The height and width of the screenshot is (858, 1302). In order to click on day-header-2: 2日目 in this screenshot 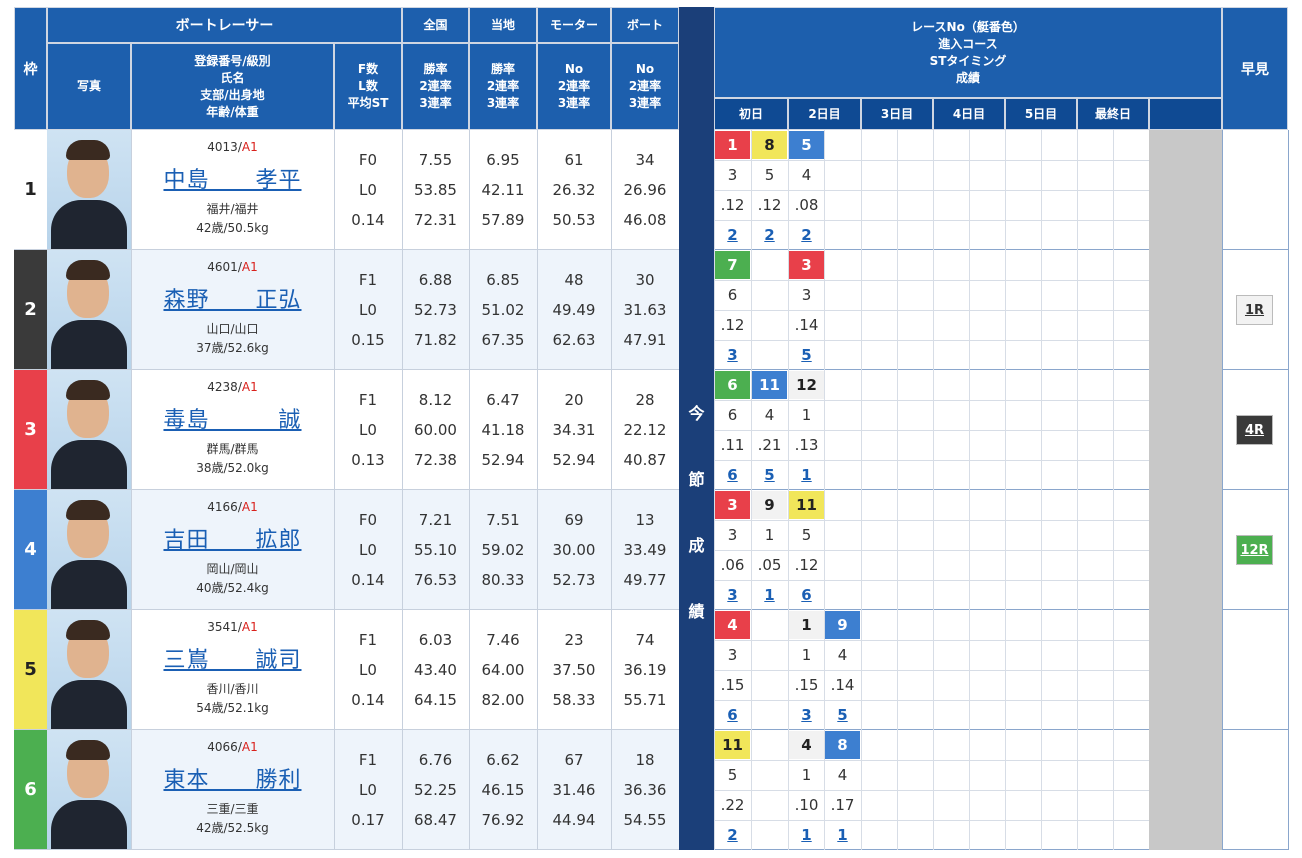, I will do `click(824, 114)`.